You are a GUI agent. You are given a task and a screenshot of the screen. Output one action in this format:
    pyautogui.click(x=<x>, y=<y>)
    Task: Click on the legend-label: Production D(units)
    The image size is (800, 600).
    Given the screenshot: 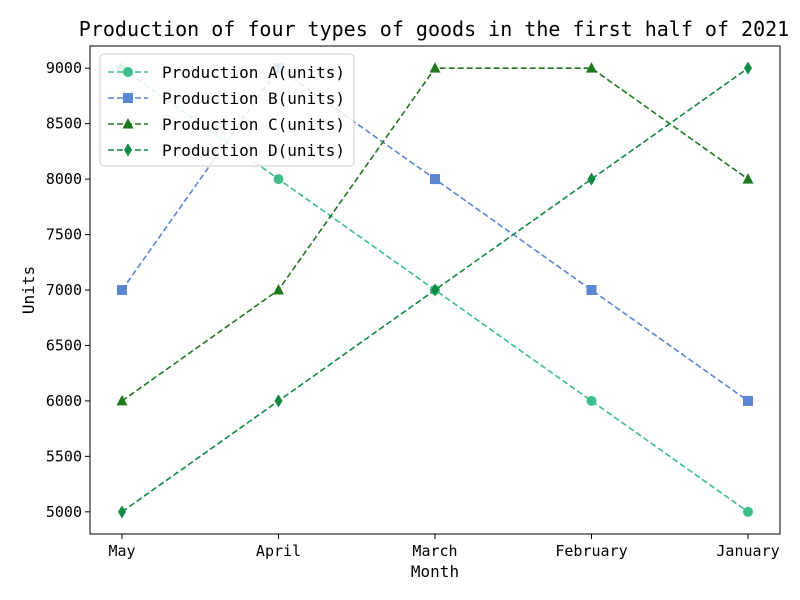 What is the action you would take?
    pyautogui.click(x=253, y=150)
    